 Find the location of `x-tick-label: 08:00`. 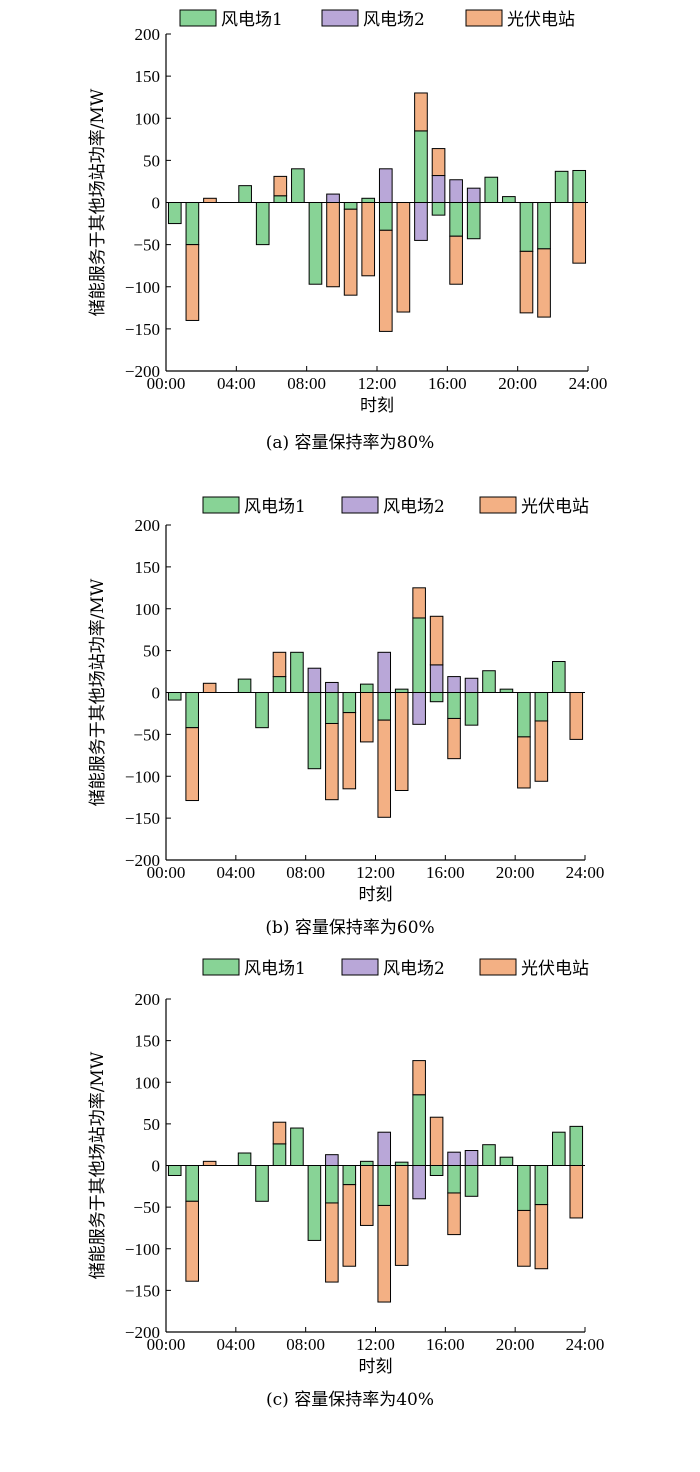

x-tick-label: 08:00 is located at coordinates (305, 1344).